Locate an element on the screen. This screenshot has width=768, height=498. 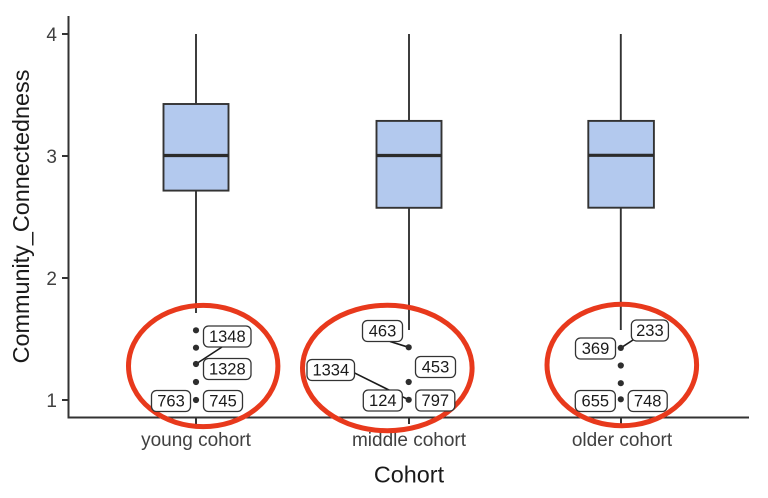
svg-text: 1 is located at coordinates (51, 401).